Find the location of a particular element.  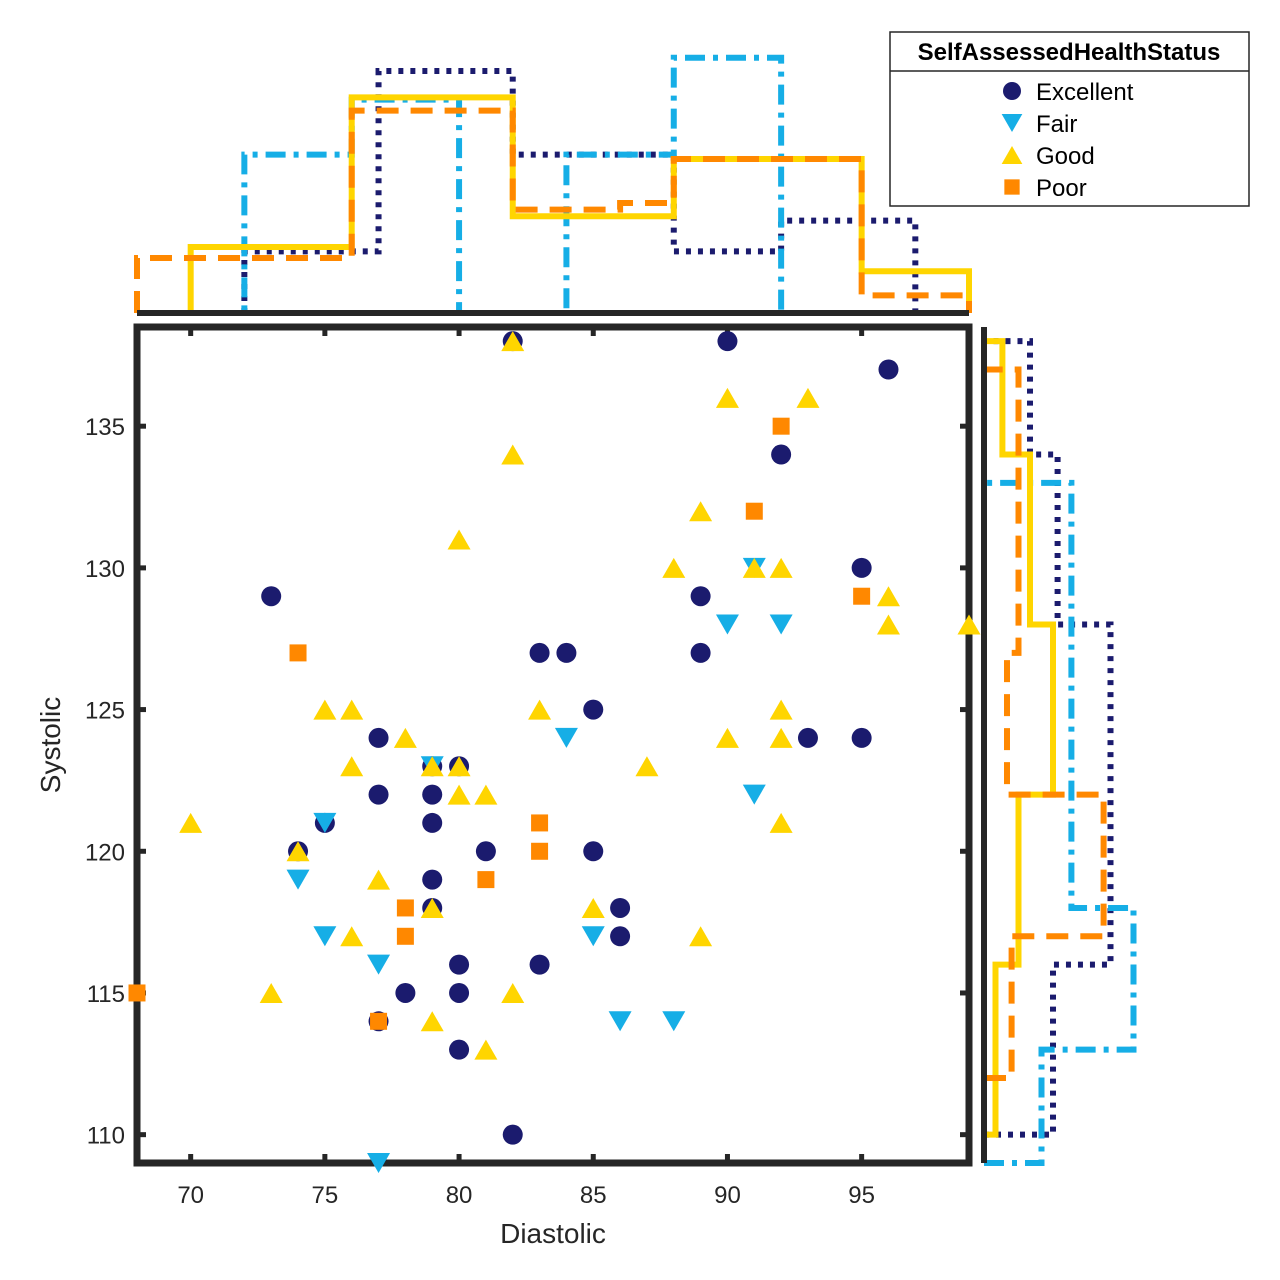

legend-title: SelfAssessedHealthStatus is located at coordinates (1069, 52).